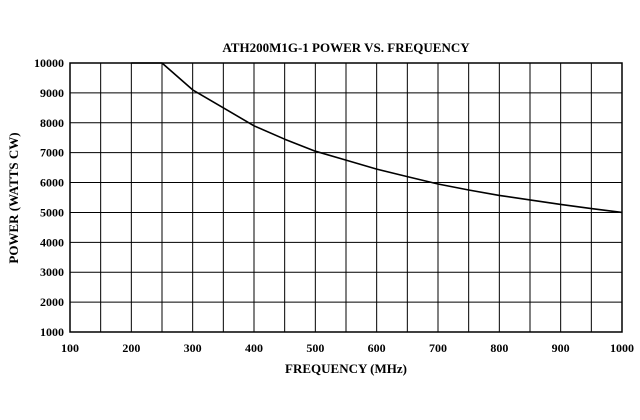  Describe the element at coordinates (52, 183) in the screenshot. I see `y-tick-label: 6000` at that location.